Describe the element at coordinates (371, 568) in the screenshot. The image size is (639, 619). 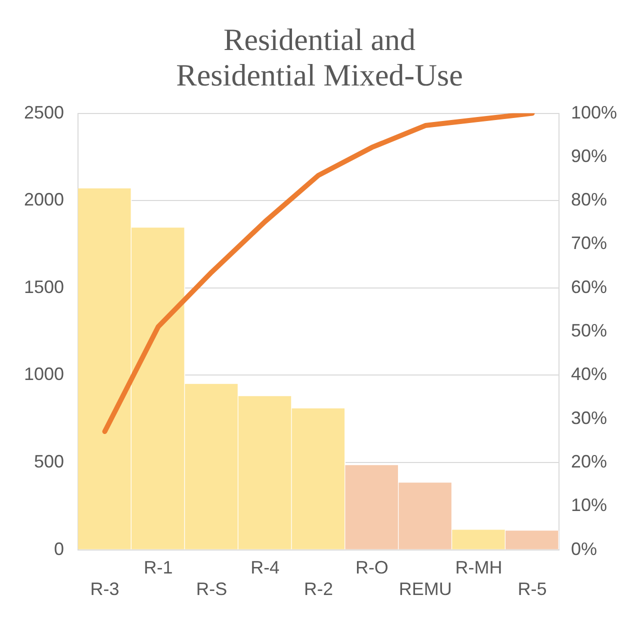
I see `x-tick-label: R-O` at that location.